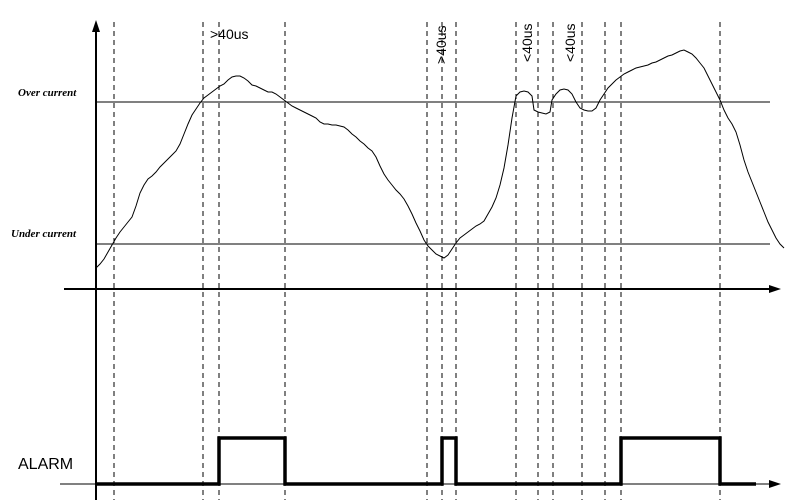  What do you see at coordinates (47, 93) in the screenshot?
I see `over-current-label: Over current` at bounding box center [47, 93].